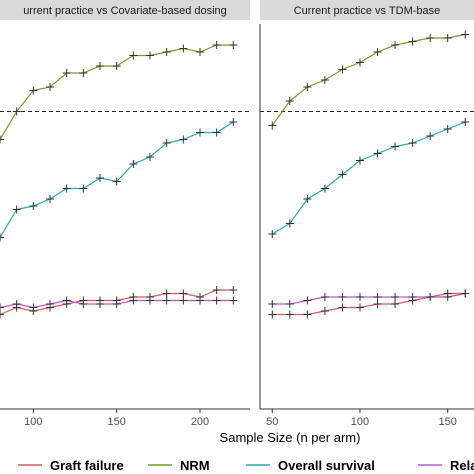 The width and height of the screenshot is (474, 474). What do you see at coordinates (462, 465) in the screenshot?
I see `legend-label: Relap` at bounding box center [462, 465].